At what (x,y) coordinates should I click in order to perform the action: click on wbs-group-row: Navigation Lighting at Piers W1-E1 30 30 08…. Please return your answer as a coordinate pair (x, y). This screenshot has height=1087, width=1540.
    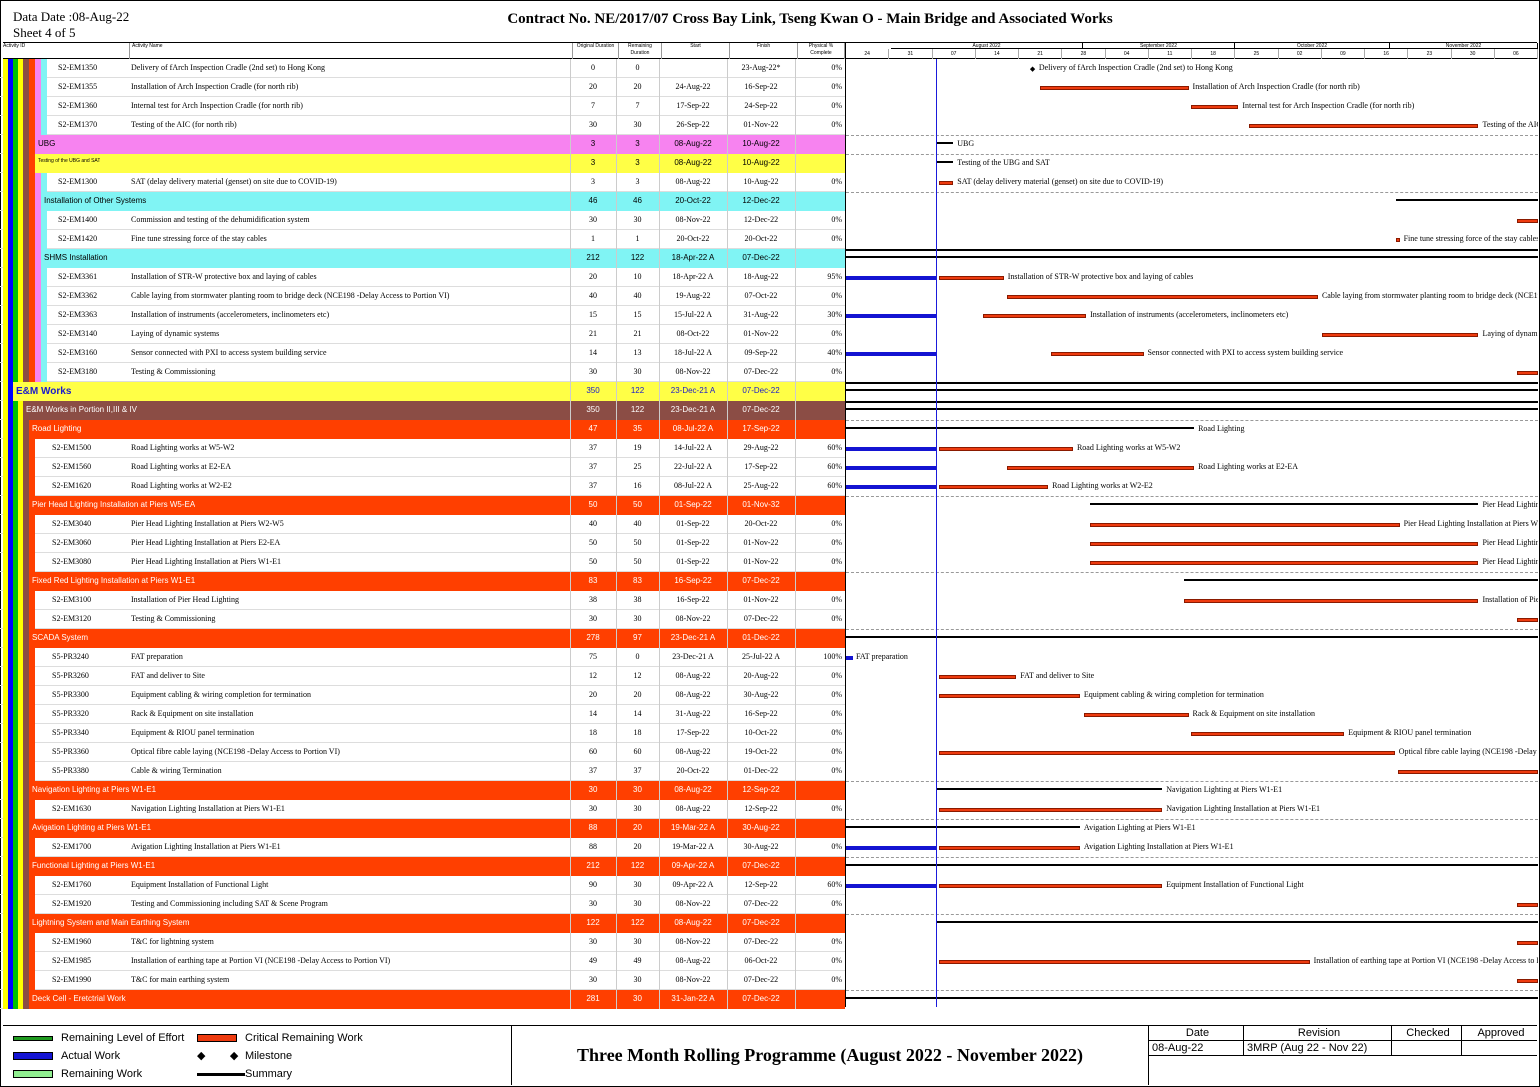
    Looking at the image, I should click on (422, 790).